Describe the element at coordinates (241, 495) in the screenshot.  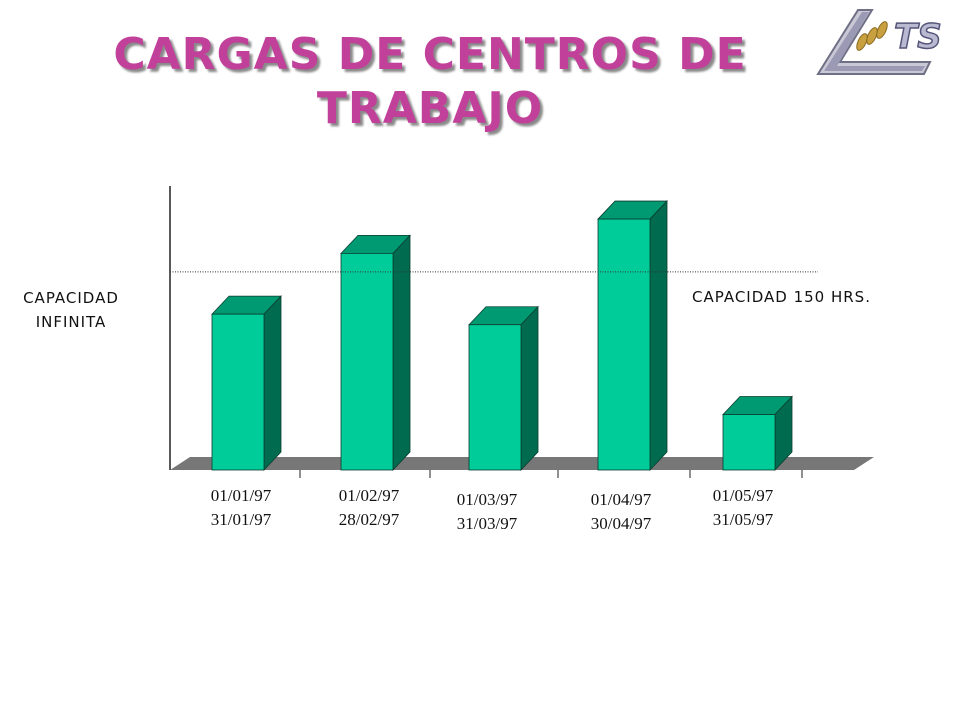
I see `x-tick-label-1-line-1: 01/01/97` at that location.